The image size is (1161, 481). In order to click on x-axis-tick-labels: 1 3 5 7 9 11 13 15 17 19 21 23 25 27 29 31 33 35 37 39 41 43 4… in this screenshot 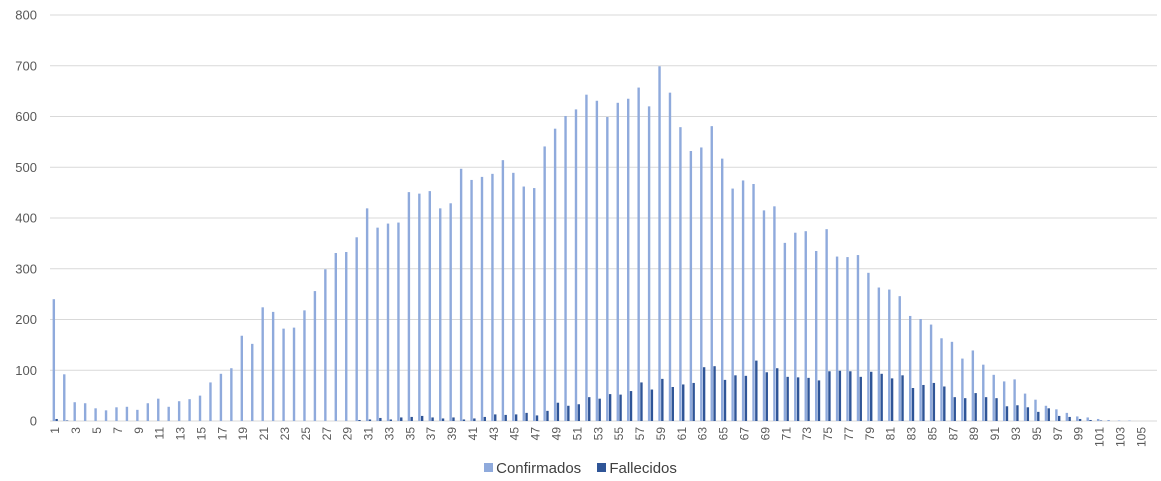, I will do `click(598, 437)`.